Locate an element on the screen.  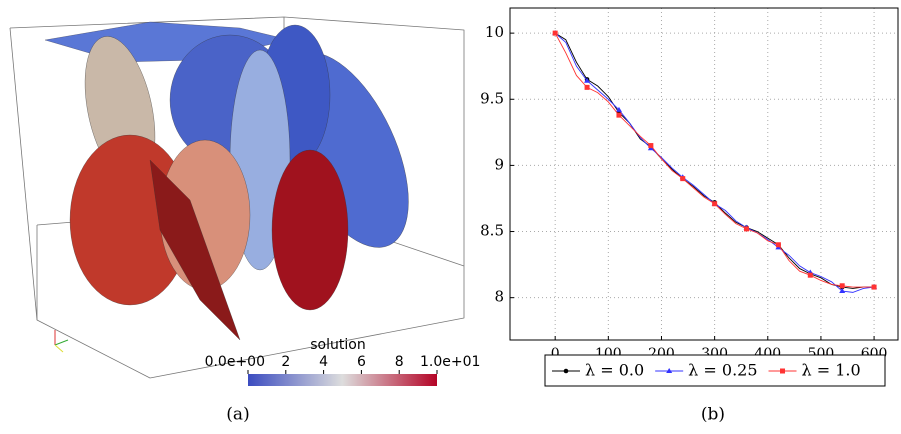
colorbar-tick-label: 4 is located at coordinates (323, 362).